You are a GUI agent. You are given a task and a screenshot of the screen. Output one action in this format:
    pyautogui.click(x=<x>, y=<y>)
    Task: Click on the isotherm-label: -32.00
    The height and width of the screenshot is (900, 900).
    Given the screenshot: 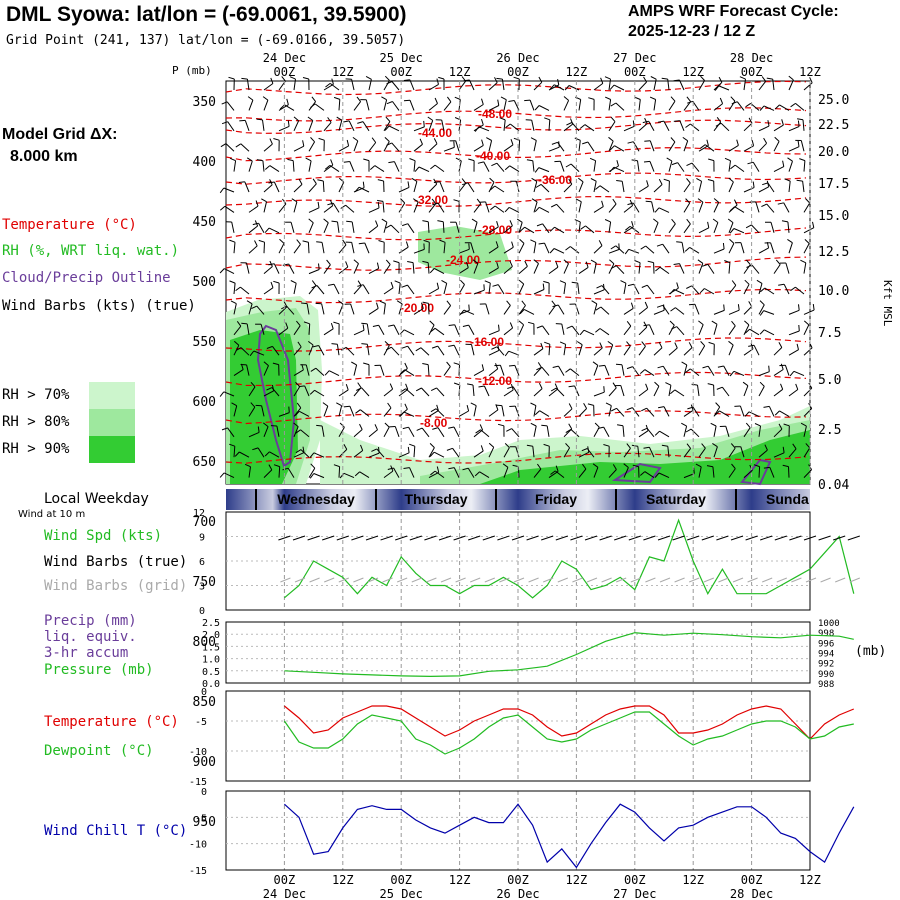 What is the action you would take?
    pyautogui.click(x=431, y=200)
    